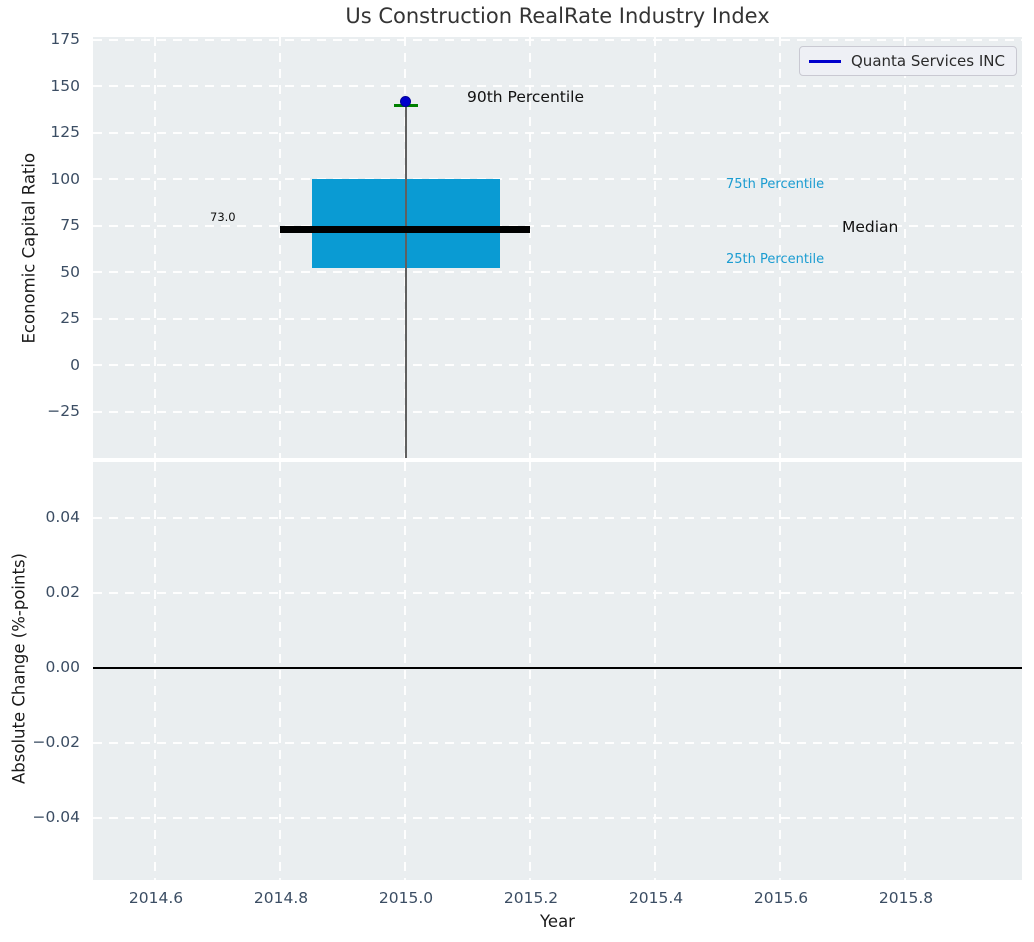 This screenshot has width=1034, height=942. Describe the element at coordinates (526, 97) in the screenshot. I see `annotation-90th-percentile: 90th Percentile` at that location.